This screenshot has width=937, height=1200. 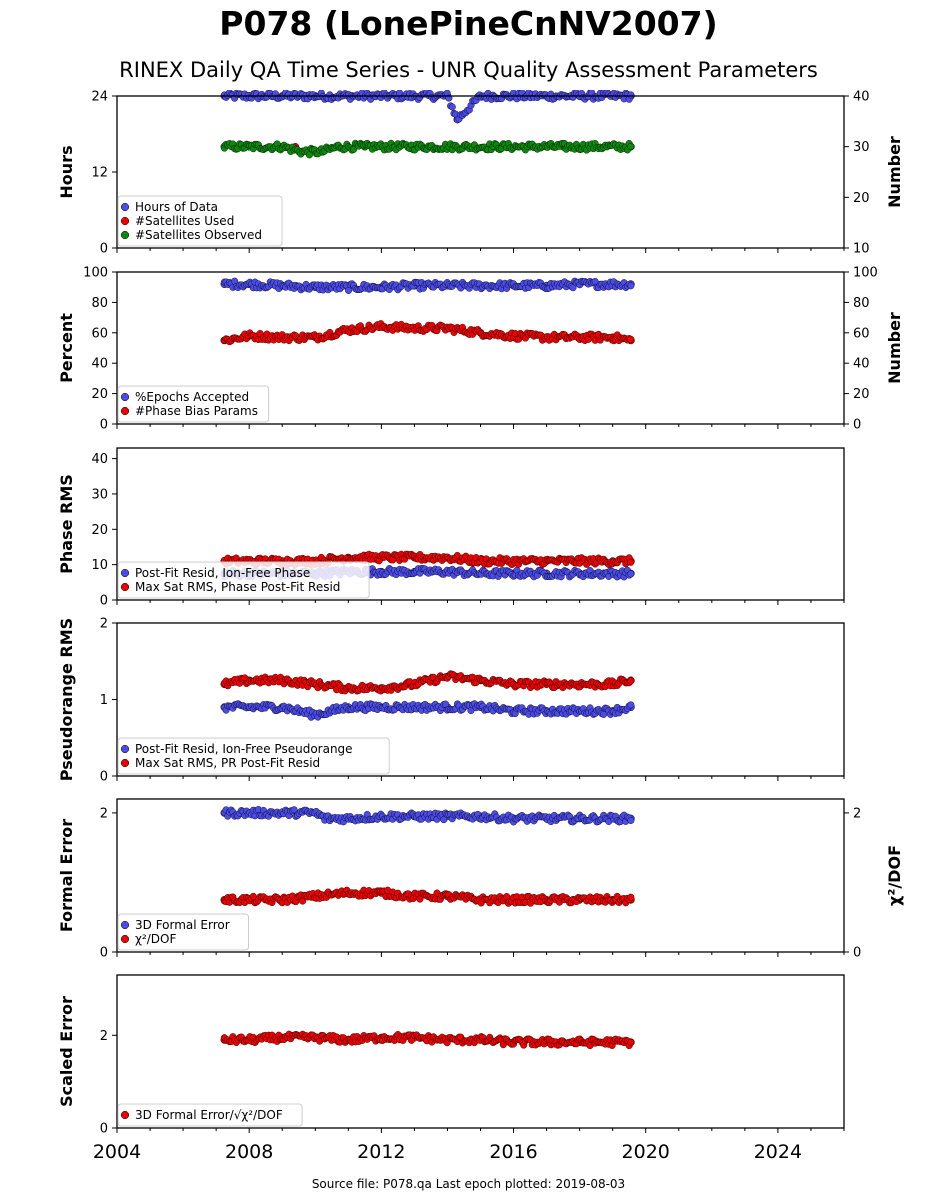 I want to click on y-tick-label: 80, so click(x=99, y=303).